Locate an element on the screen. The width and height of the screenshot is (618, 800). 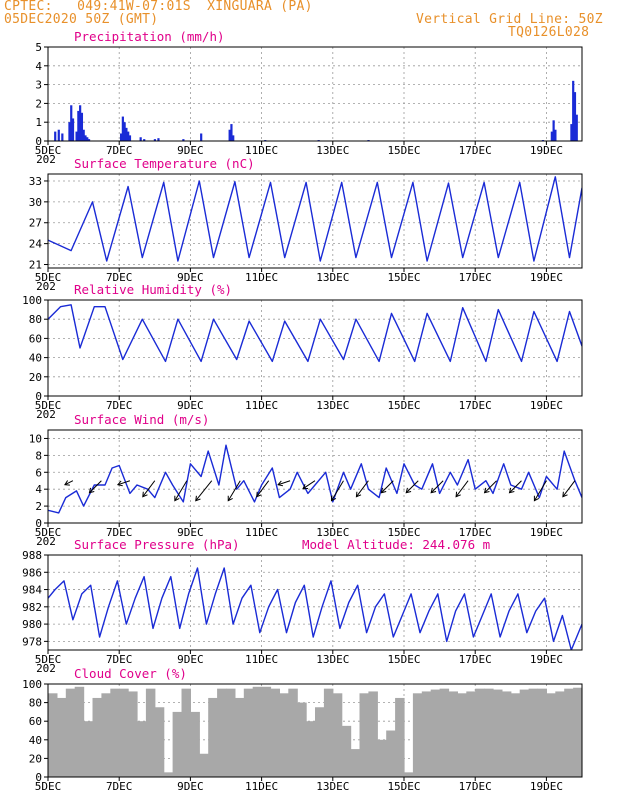
y-tick-label: 80 is located at coordinates (35, 703).